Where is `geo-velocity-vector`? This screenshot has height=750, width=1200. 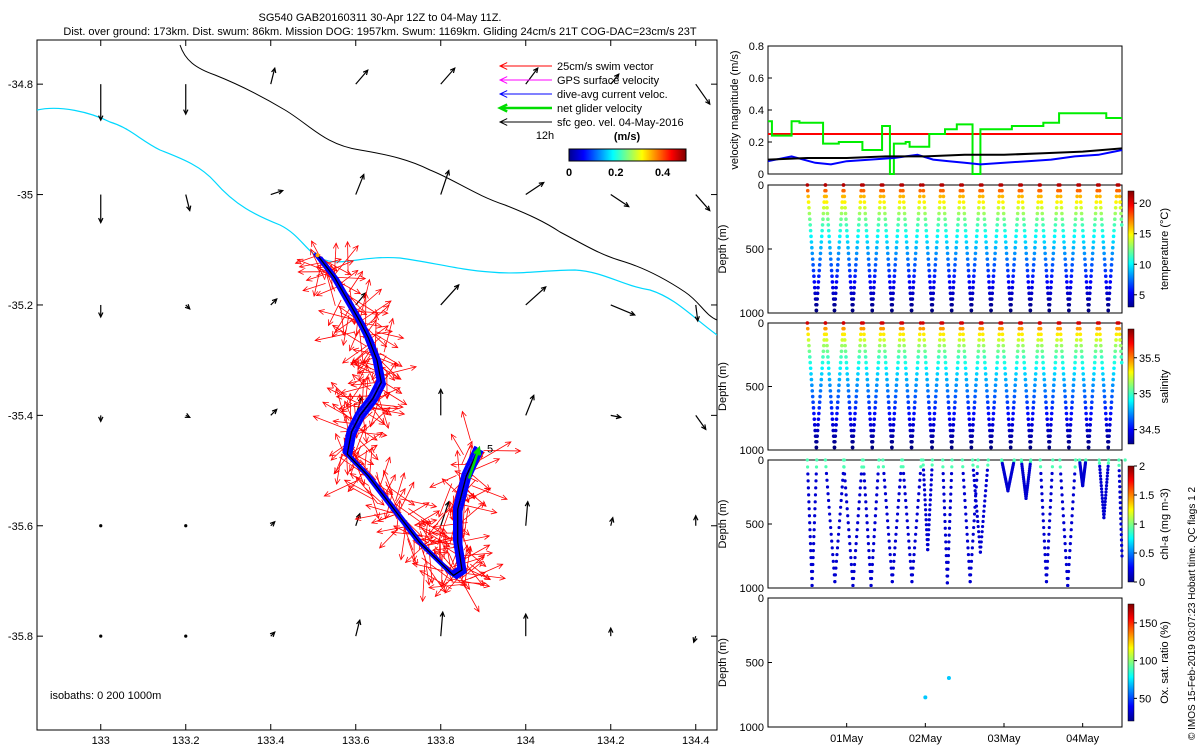 geo-velocity-vector is located at coordinates (274, 302).